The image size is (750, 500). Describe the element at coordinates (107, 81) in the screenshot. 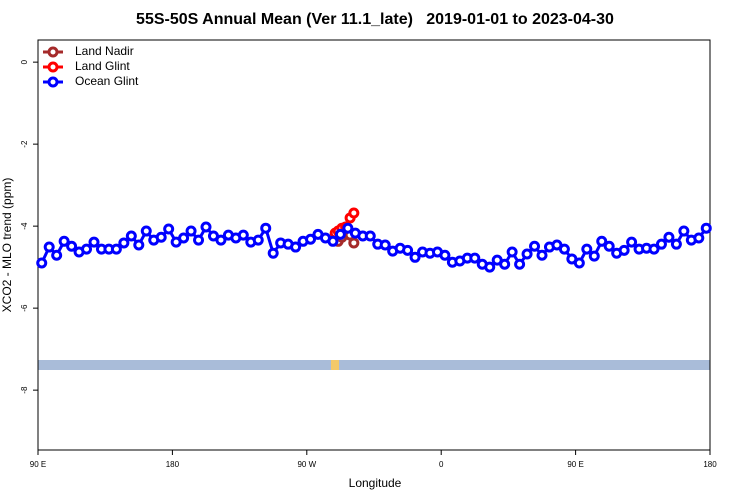

I see `legend-label: Ocean Glint` at that location.